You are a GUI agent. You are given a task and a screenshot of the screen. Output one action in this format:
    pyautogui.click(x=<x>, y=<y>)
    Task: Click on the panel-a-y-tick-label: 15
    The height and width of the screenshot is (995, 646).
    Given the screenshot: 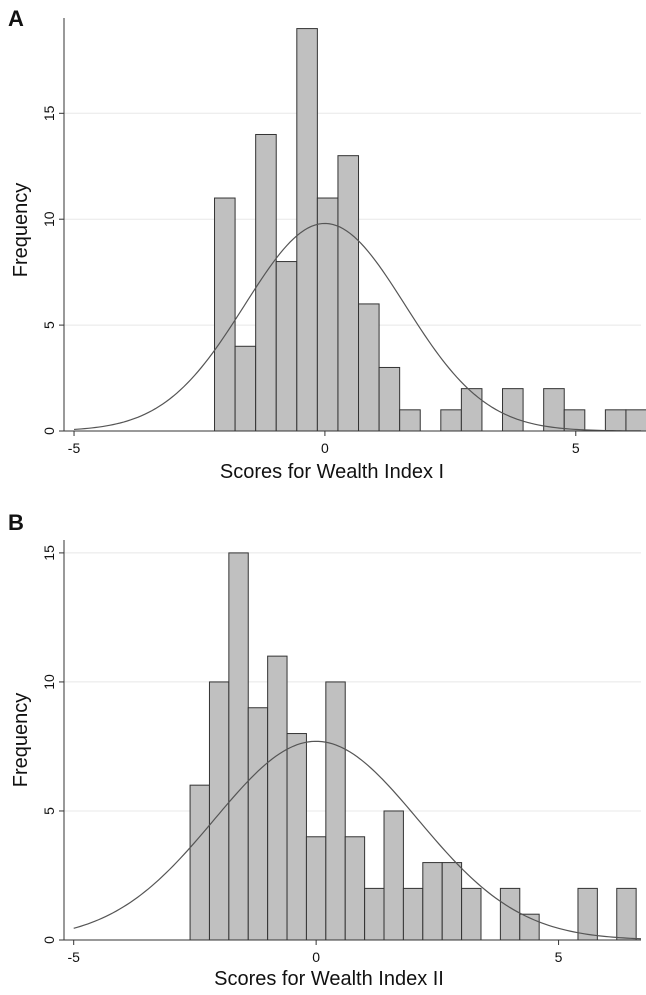 What is the action you would take?
    pyautogui.click(x=49, y=113)
    